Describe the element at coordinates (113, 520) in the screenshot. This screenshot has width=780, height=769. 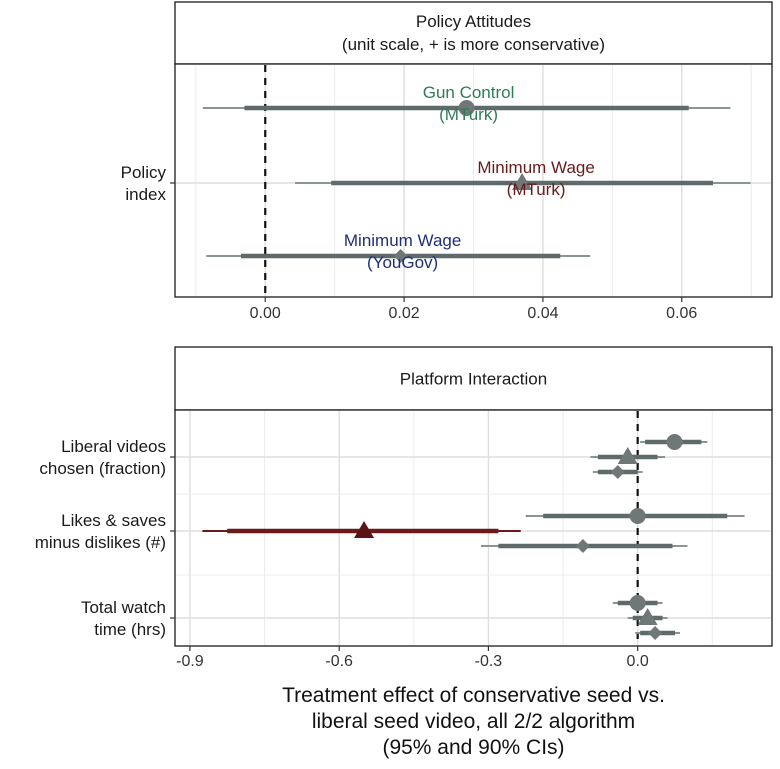
I see `row-label: Likes & saves` at that location.